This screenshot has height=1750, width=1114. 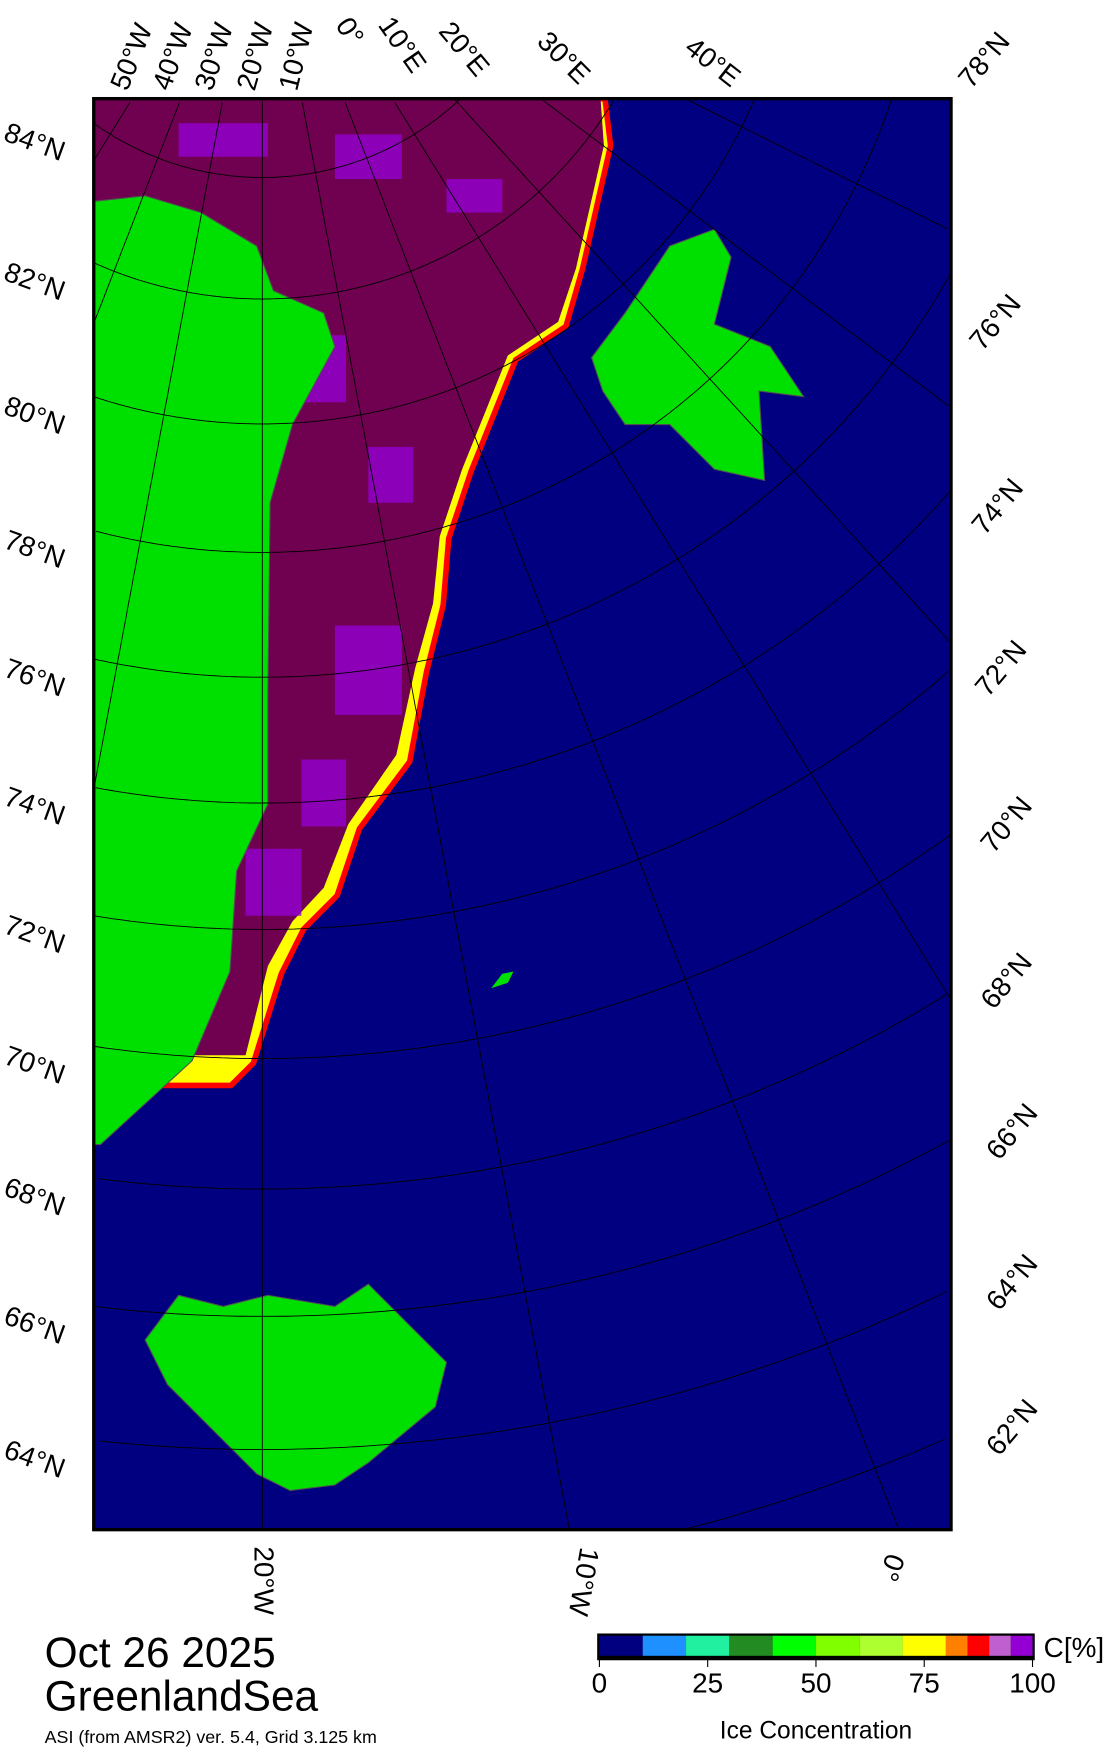 What do you see at coordinates (34, 141) in the screenshot?
I see `lat-label-left: 84°N` at bounding box center [34, 141].